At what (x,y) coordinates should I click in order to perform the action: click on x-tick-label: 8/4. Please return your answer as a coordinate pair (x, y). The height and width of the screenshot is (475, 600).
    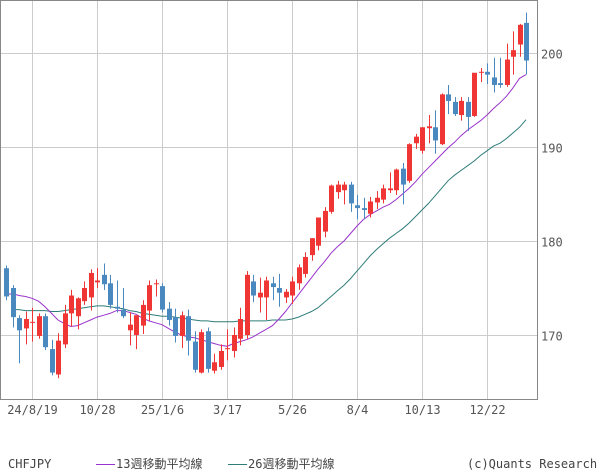
    Looking at the image, I should click on (358, 410).